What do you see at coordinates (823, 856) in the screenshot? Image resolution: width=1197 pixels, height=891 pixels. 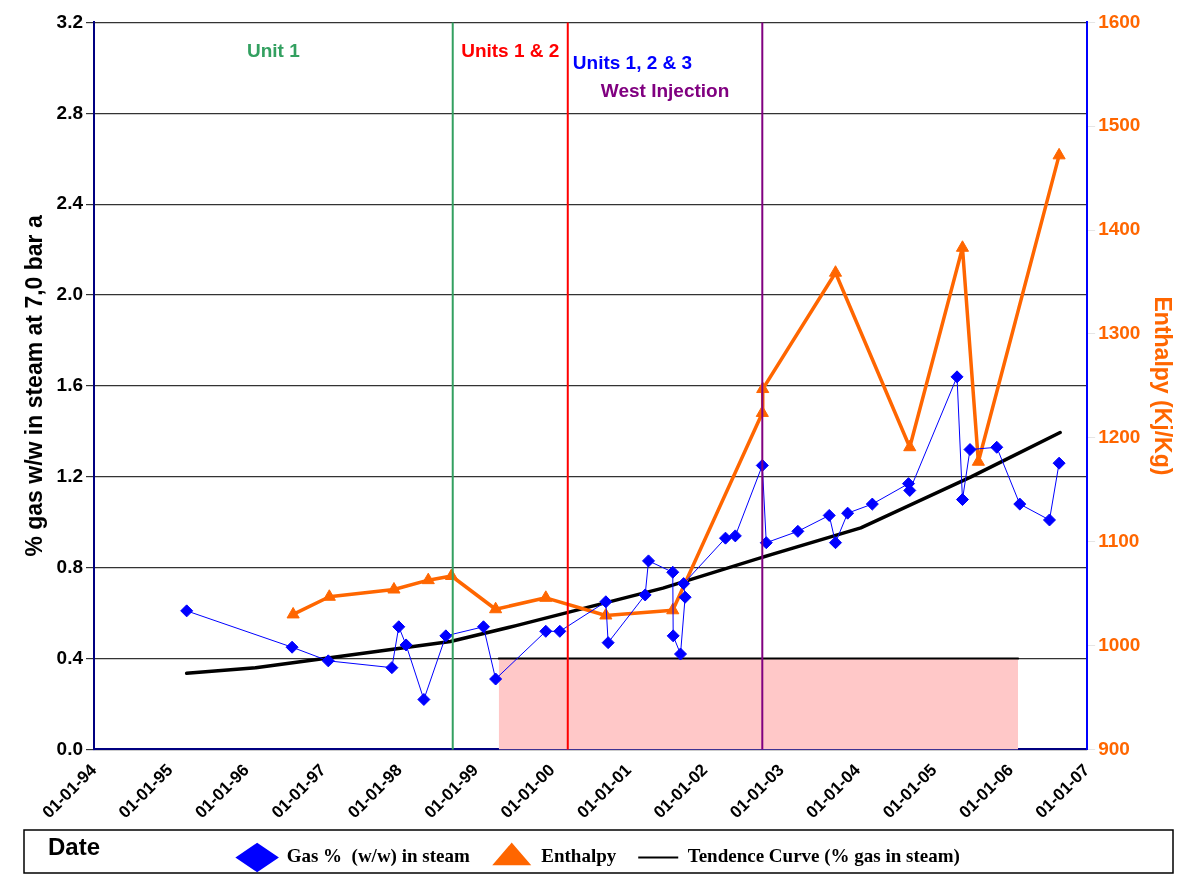 I see `legend-label: Tendence Curve (% gas in steam)` at bounding box center [823, 856].